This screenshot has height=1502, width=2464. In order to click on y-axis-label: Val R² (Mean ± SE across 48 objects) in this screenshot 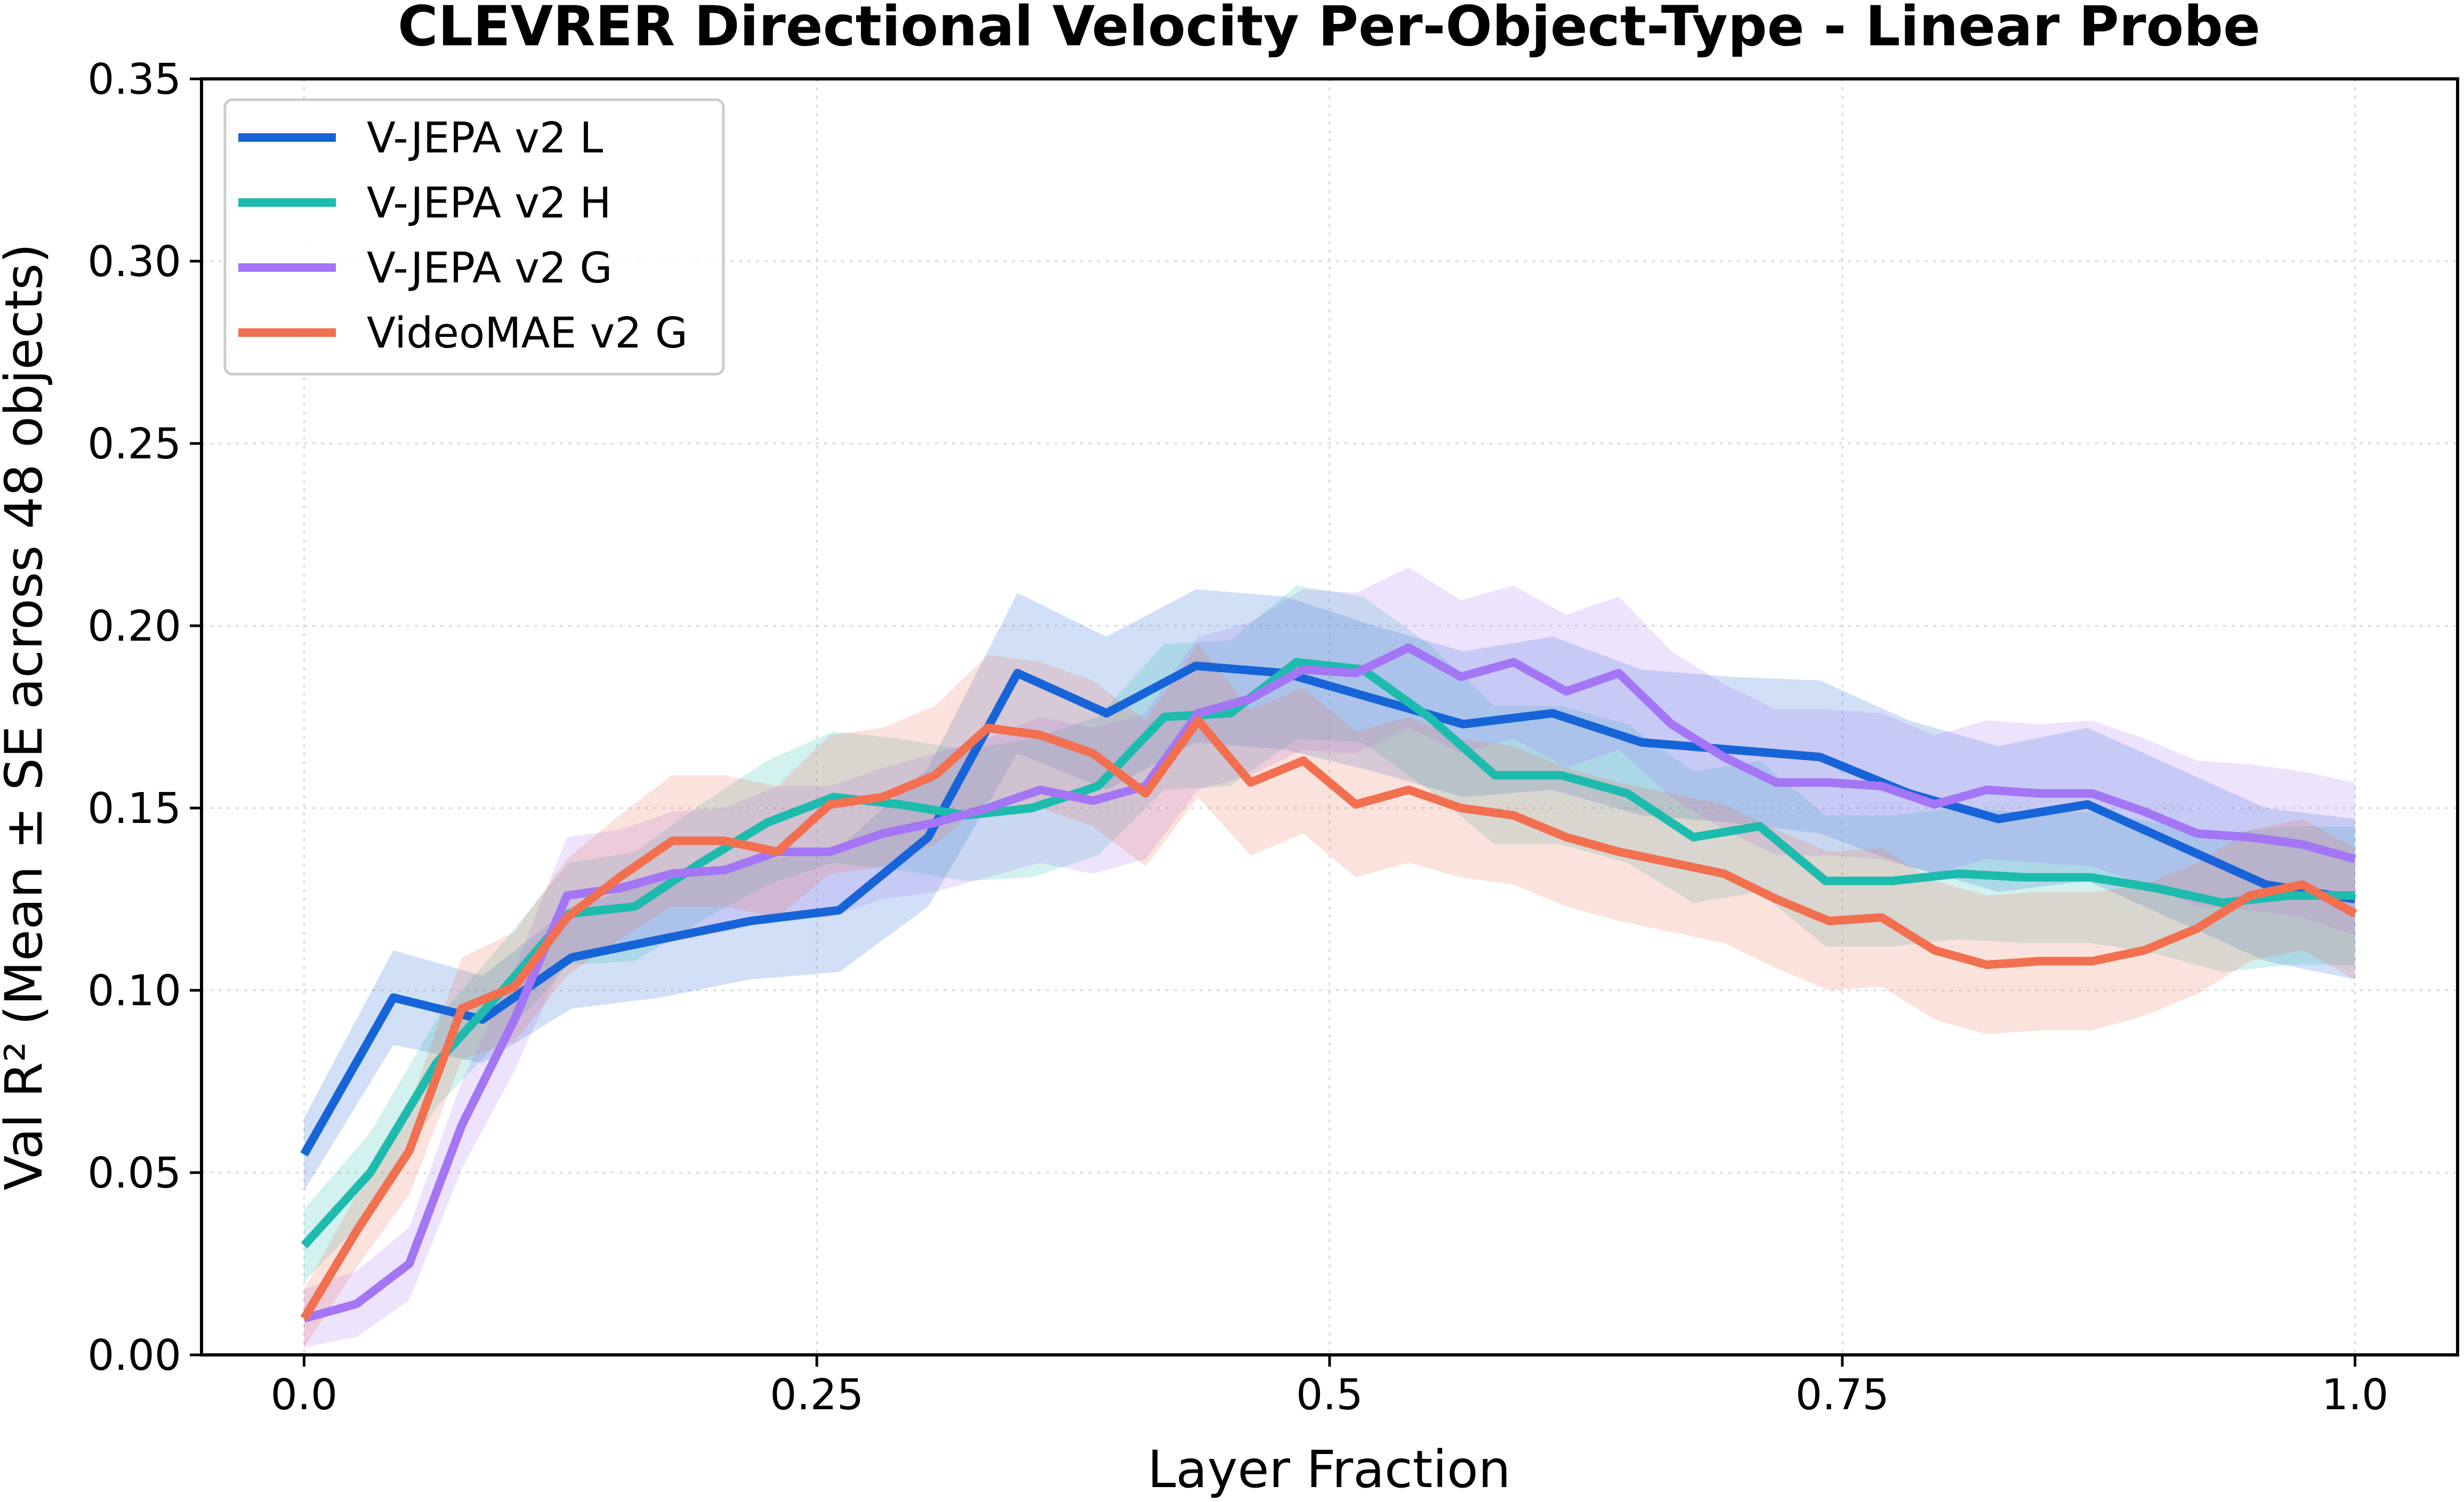, I will do `click(27, 718)`.